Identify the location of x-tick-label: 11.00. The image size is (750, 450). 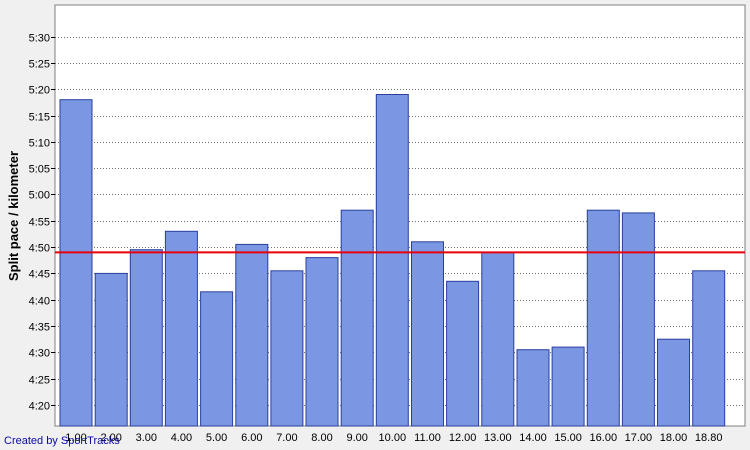
(427, 438).